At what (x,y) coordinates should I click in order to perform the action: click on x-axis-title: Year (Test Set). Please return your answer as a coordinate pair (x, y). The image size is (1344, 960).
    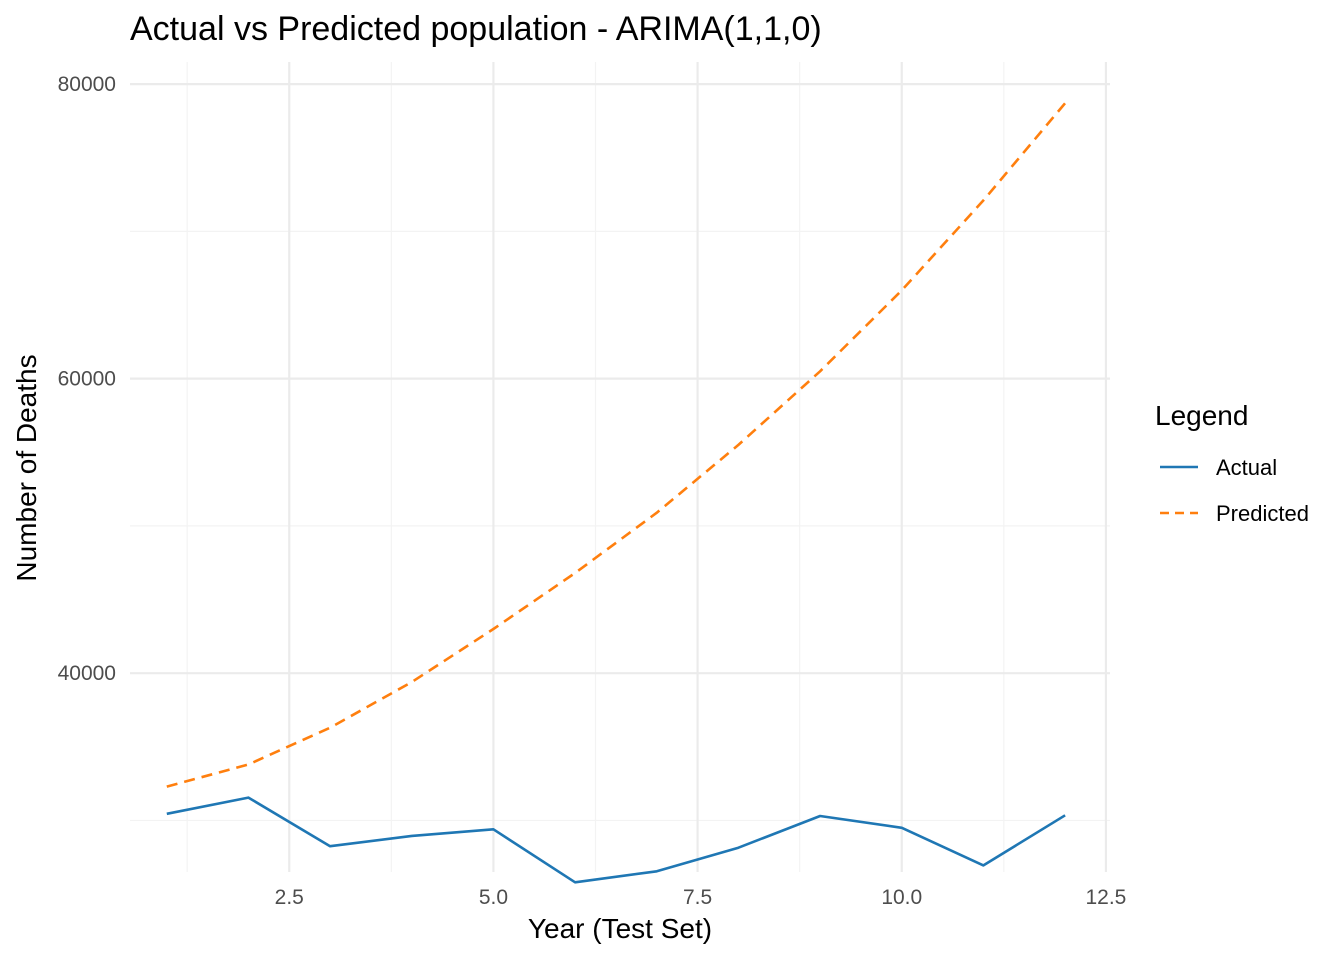
    Looking at the image, I should click on (620, 928).